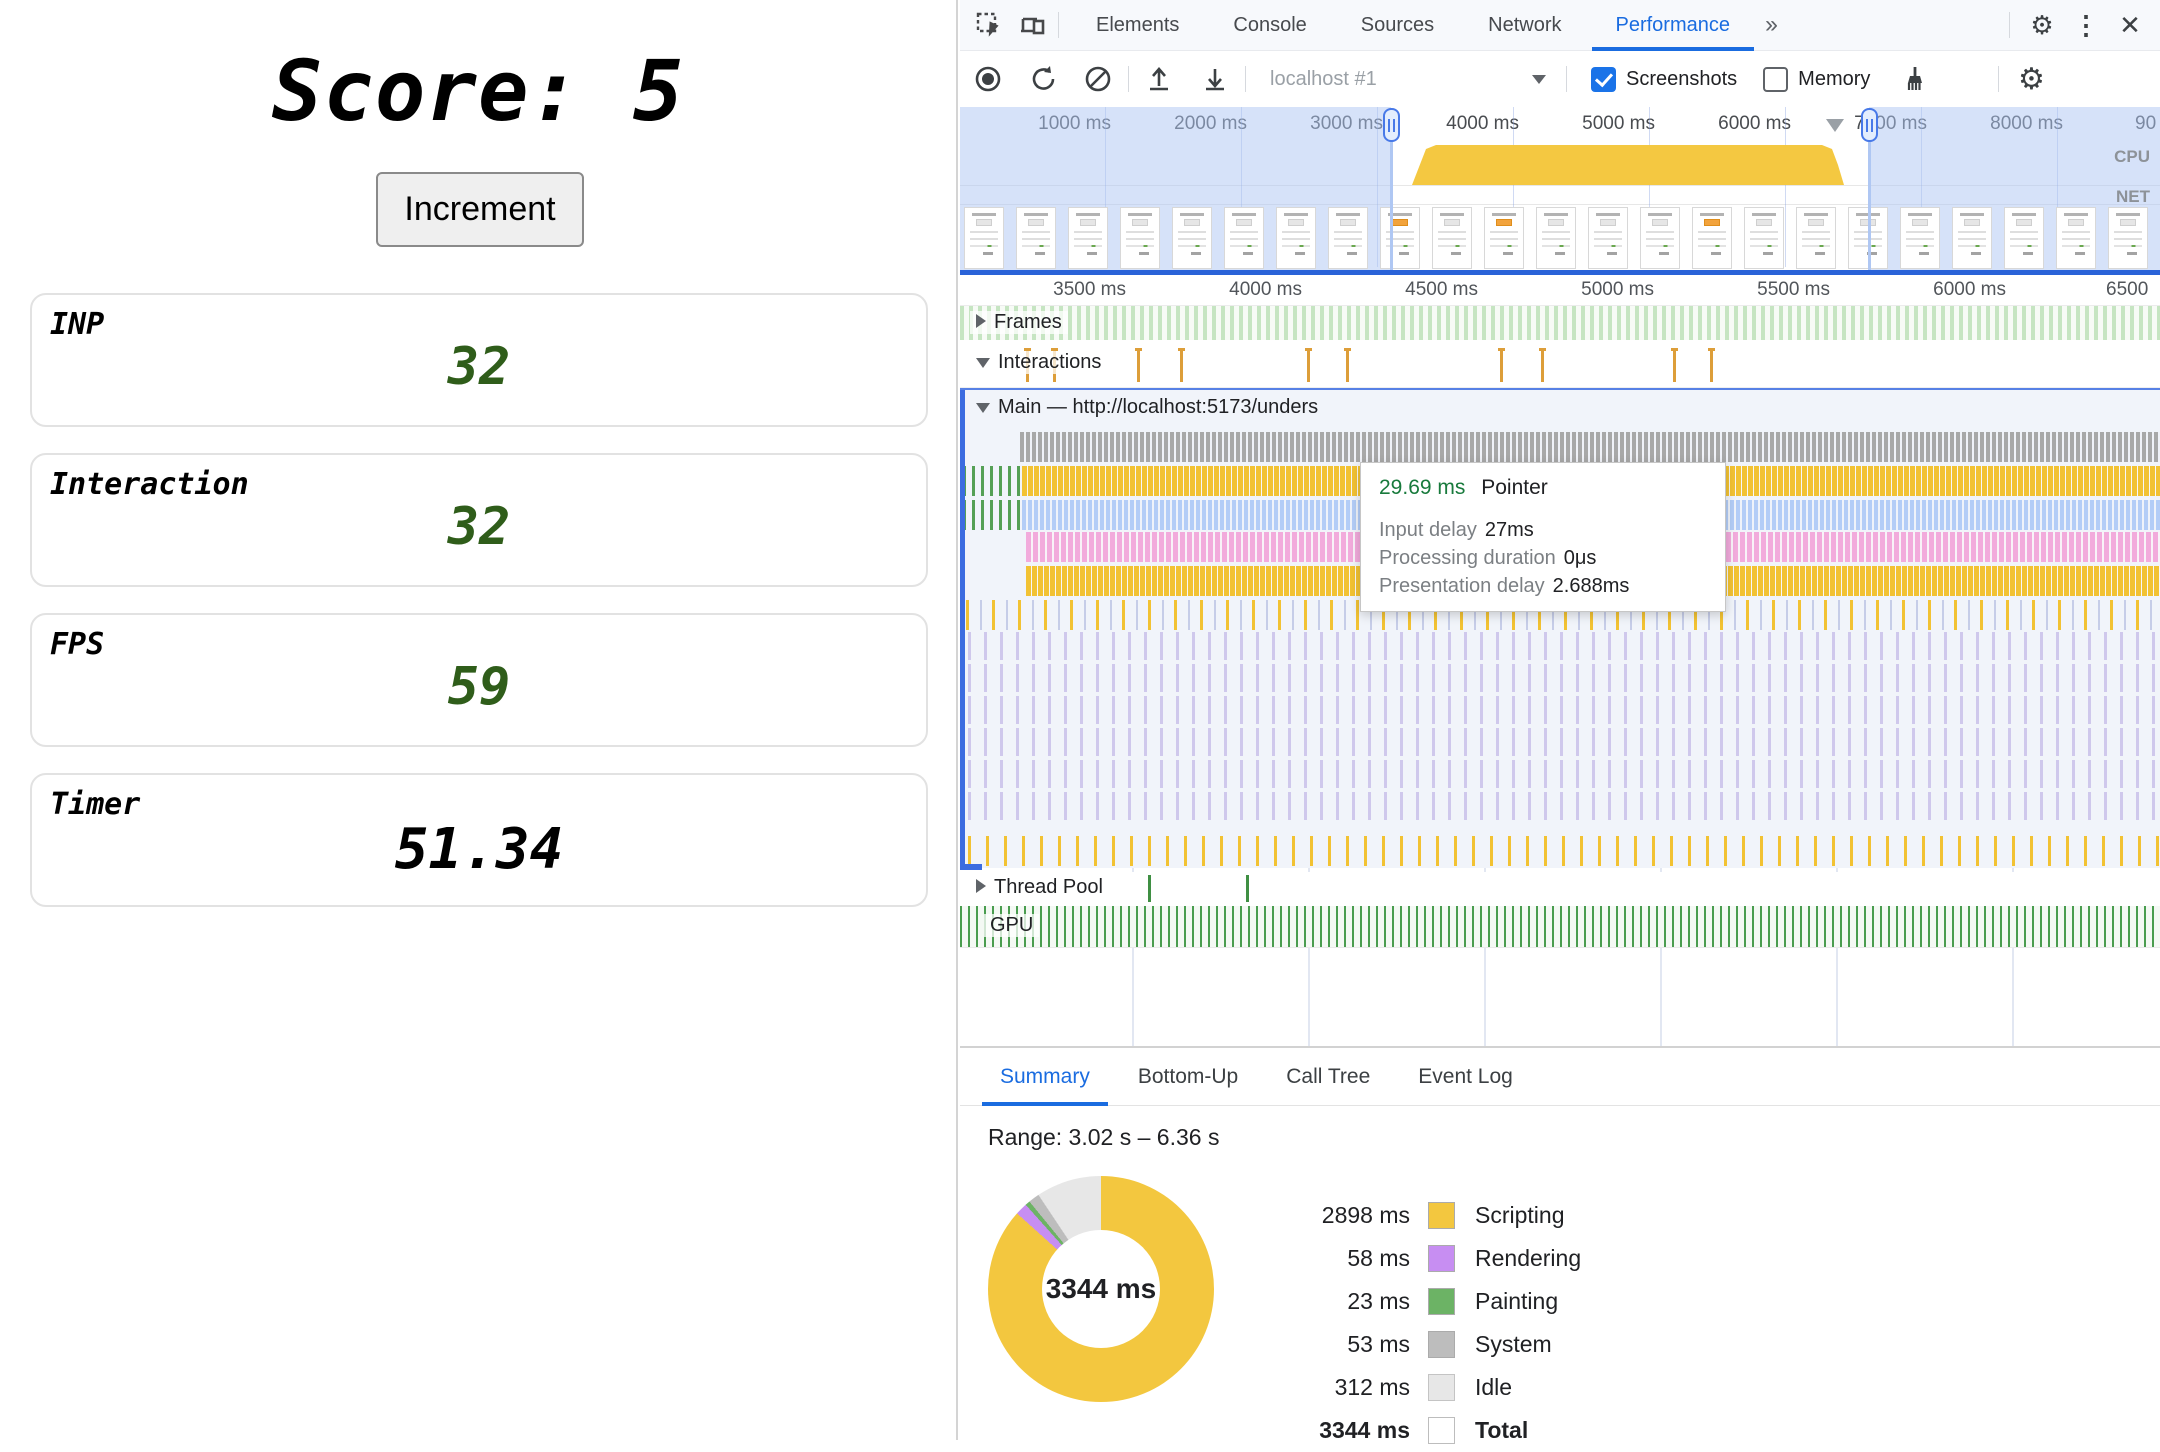  I want to click on save-profile-icon, so click(1215, 79).